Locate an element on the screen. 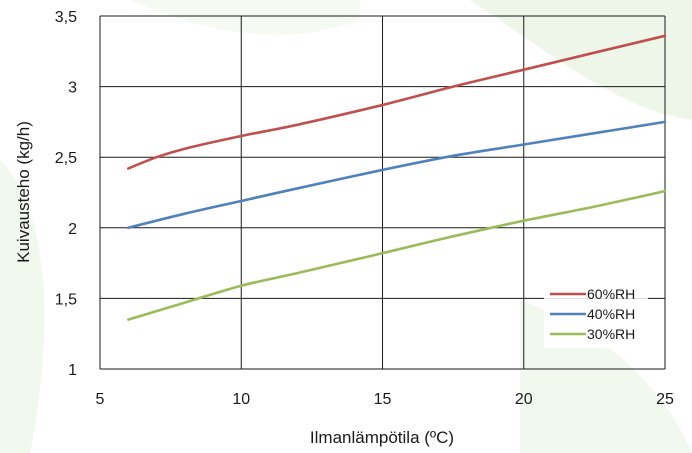 The height and width of the screenshot is (453, 692). x-axis-label: Ilmanlämpötila (ºC) is located at coordinates (382, 437).